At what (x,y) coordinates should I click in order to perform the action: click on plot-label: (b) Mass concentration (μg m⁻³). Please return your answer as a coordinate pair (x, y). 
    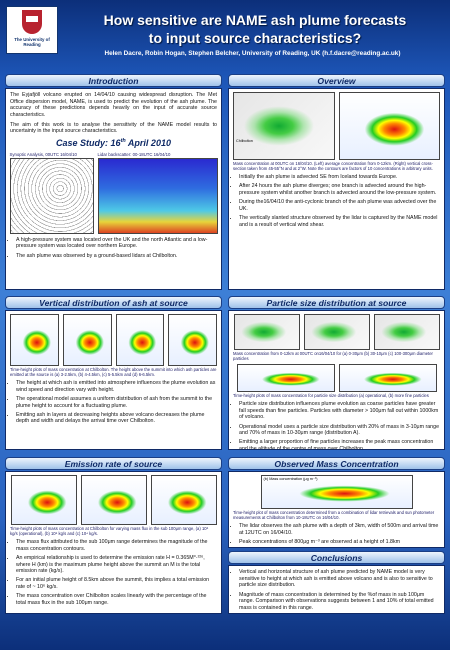
    Looking at the image, I should click on (290, 479).